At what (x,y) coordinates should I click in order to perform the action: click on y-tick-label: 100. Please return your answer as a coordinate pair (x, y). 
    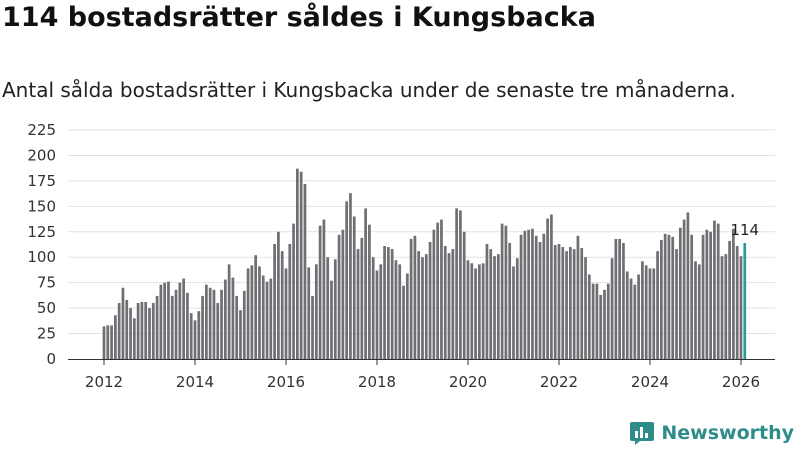
    Looking at the image, I should click on (41, 257).